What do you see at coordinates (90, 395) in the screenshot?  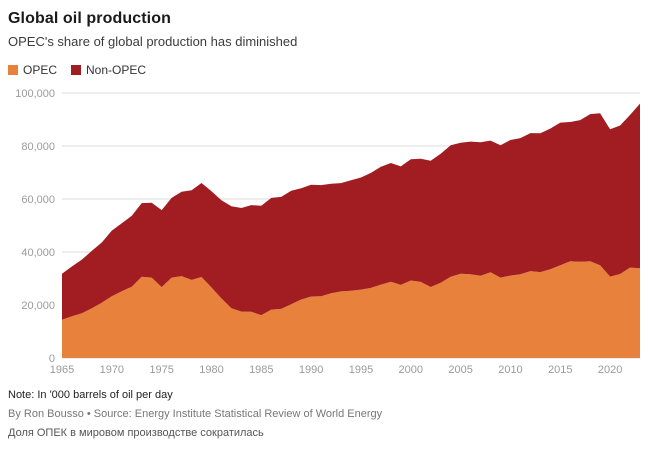 I see `chart-note: Note: In '000 barrels of oil per day` at bounding box center [90, 395].